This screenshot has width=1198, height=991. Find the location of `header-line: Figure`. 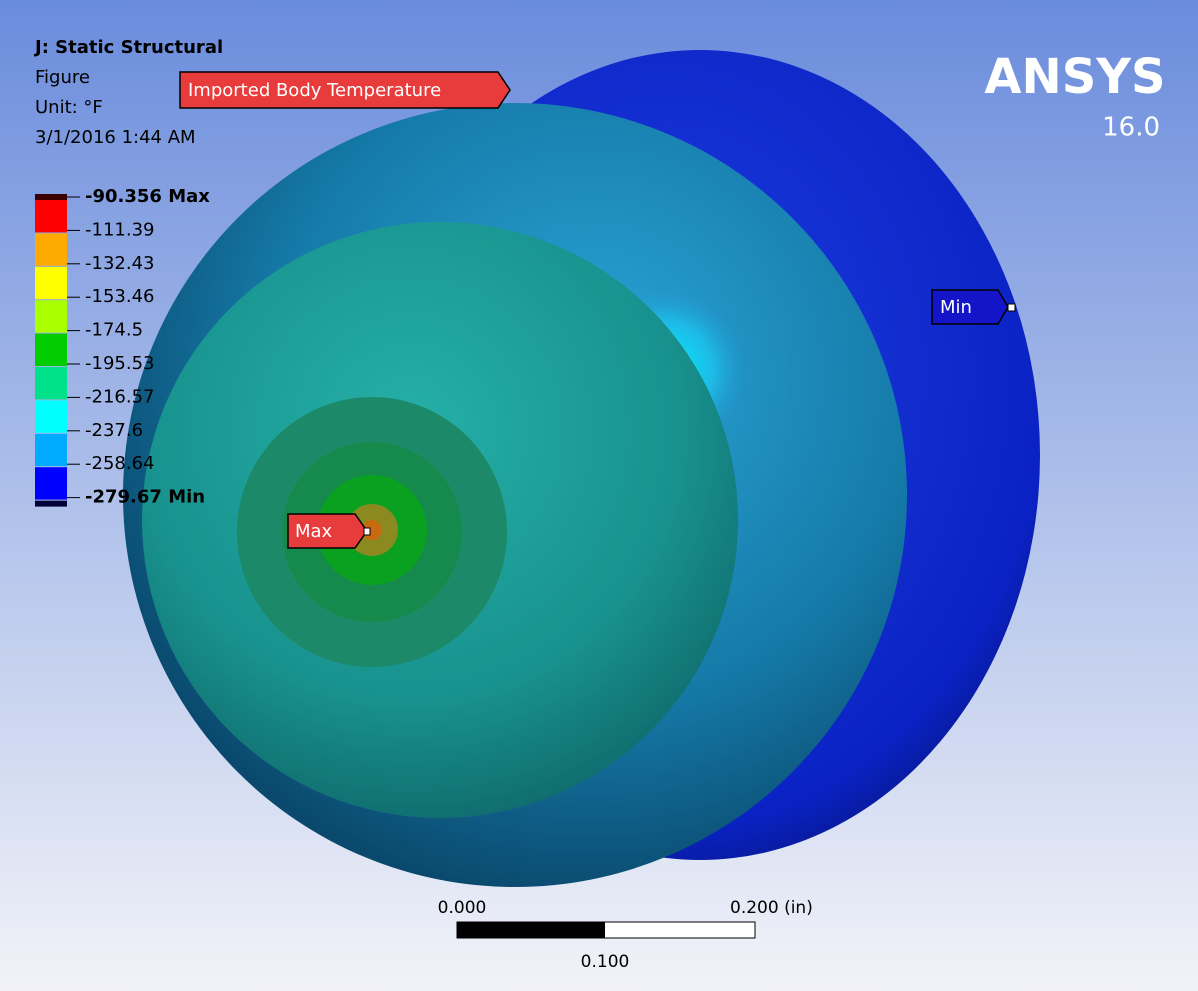

header-line: Figure is located at coordinates (62, 77).